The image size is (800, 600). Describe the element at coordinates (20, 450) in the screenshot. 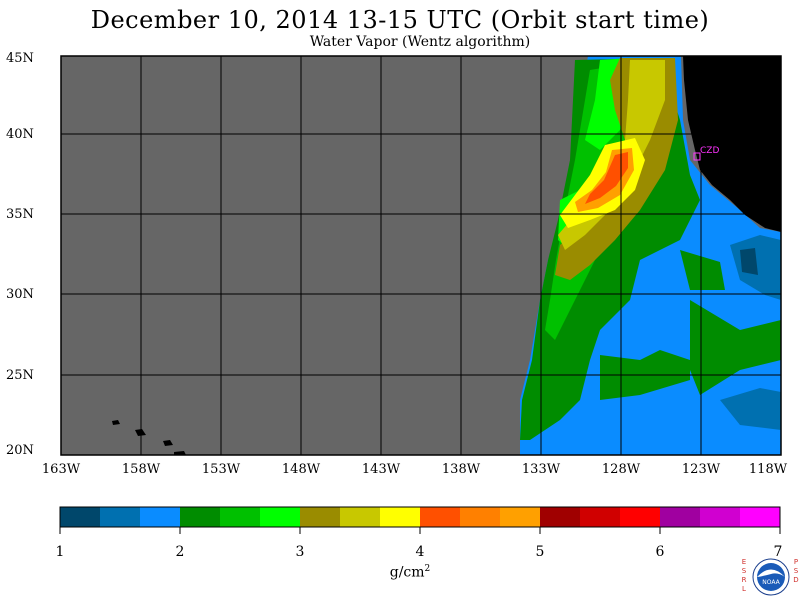

I see `lat-label-20n: 20N` at that location.